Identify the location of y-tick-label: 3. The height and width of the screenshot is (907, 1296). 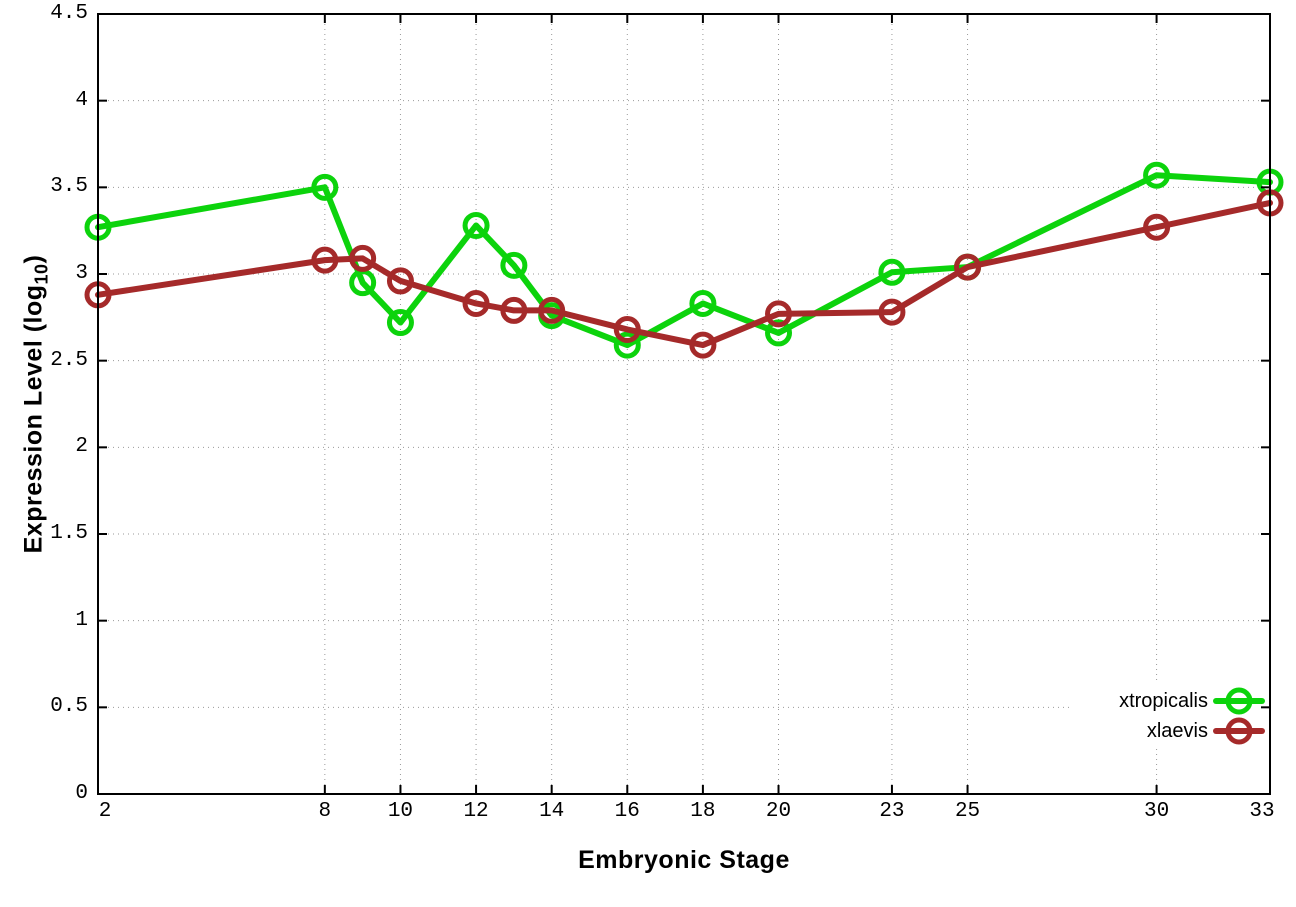
(81, 273).